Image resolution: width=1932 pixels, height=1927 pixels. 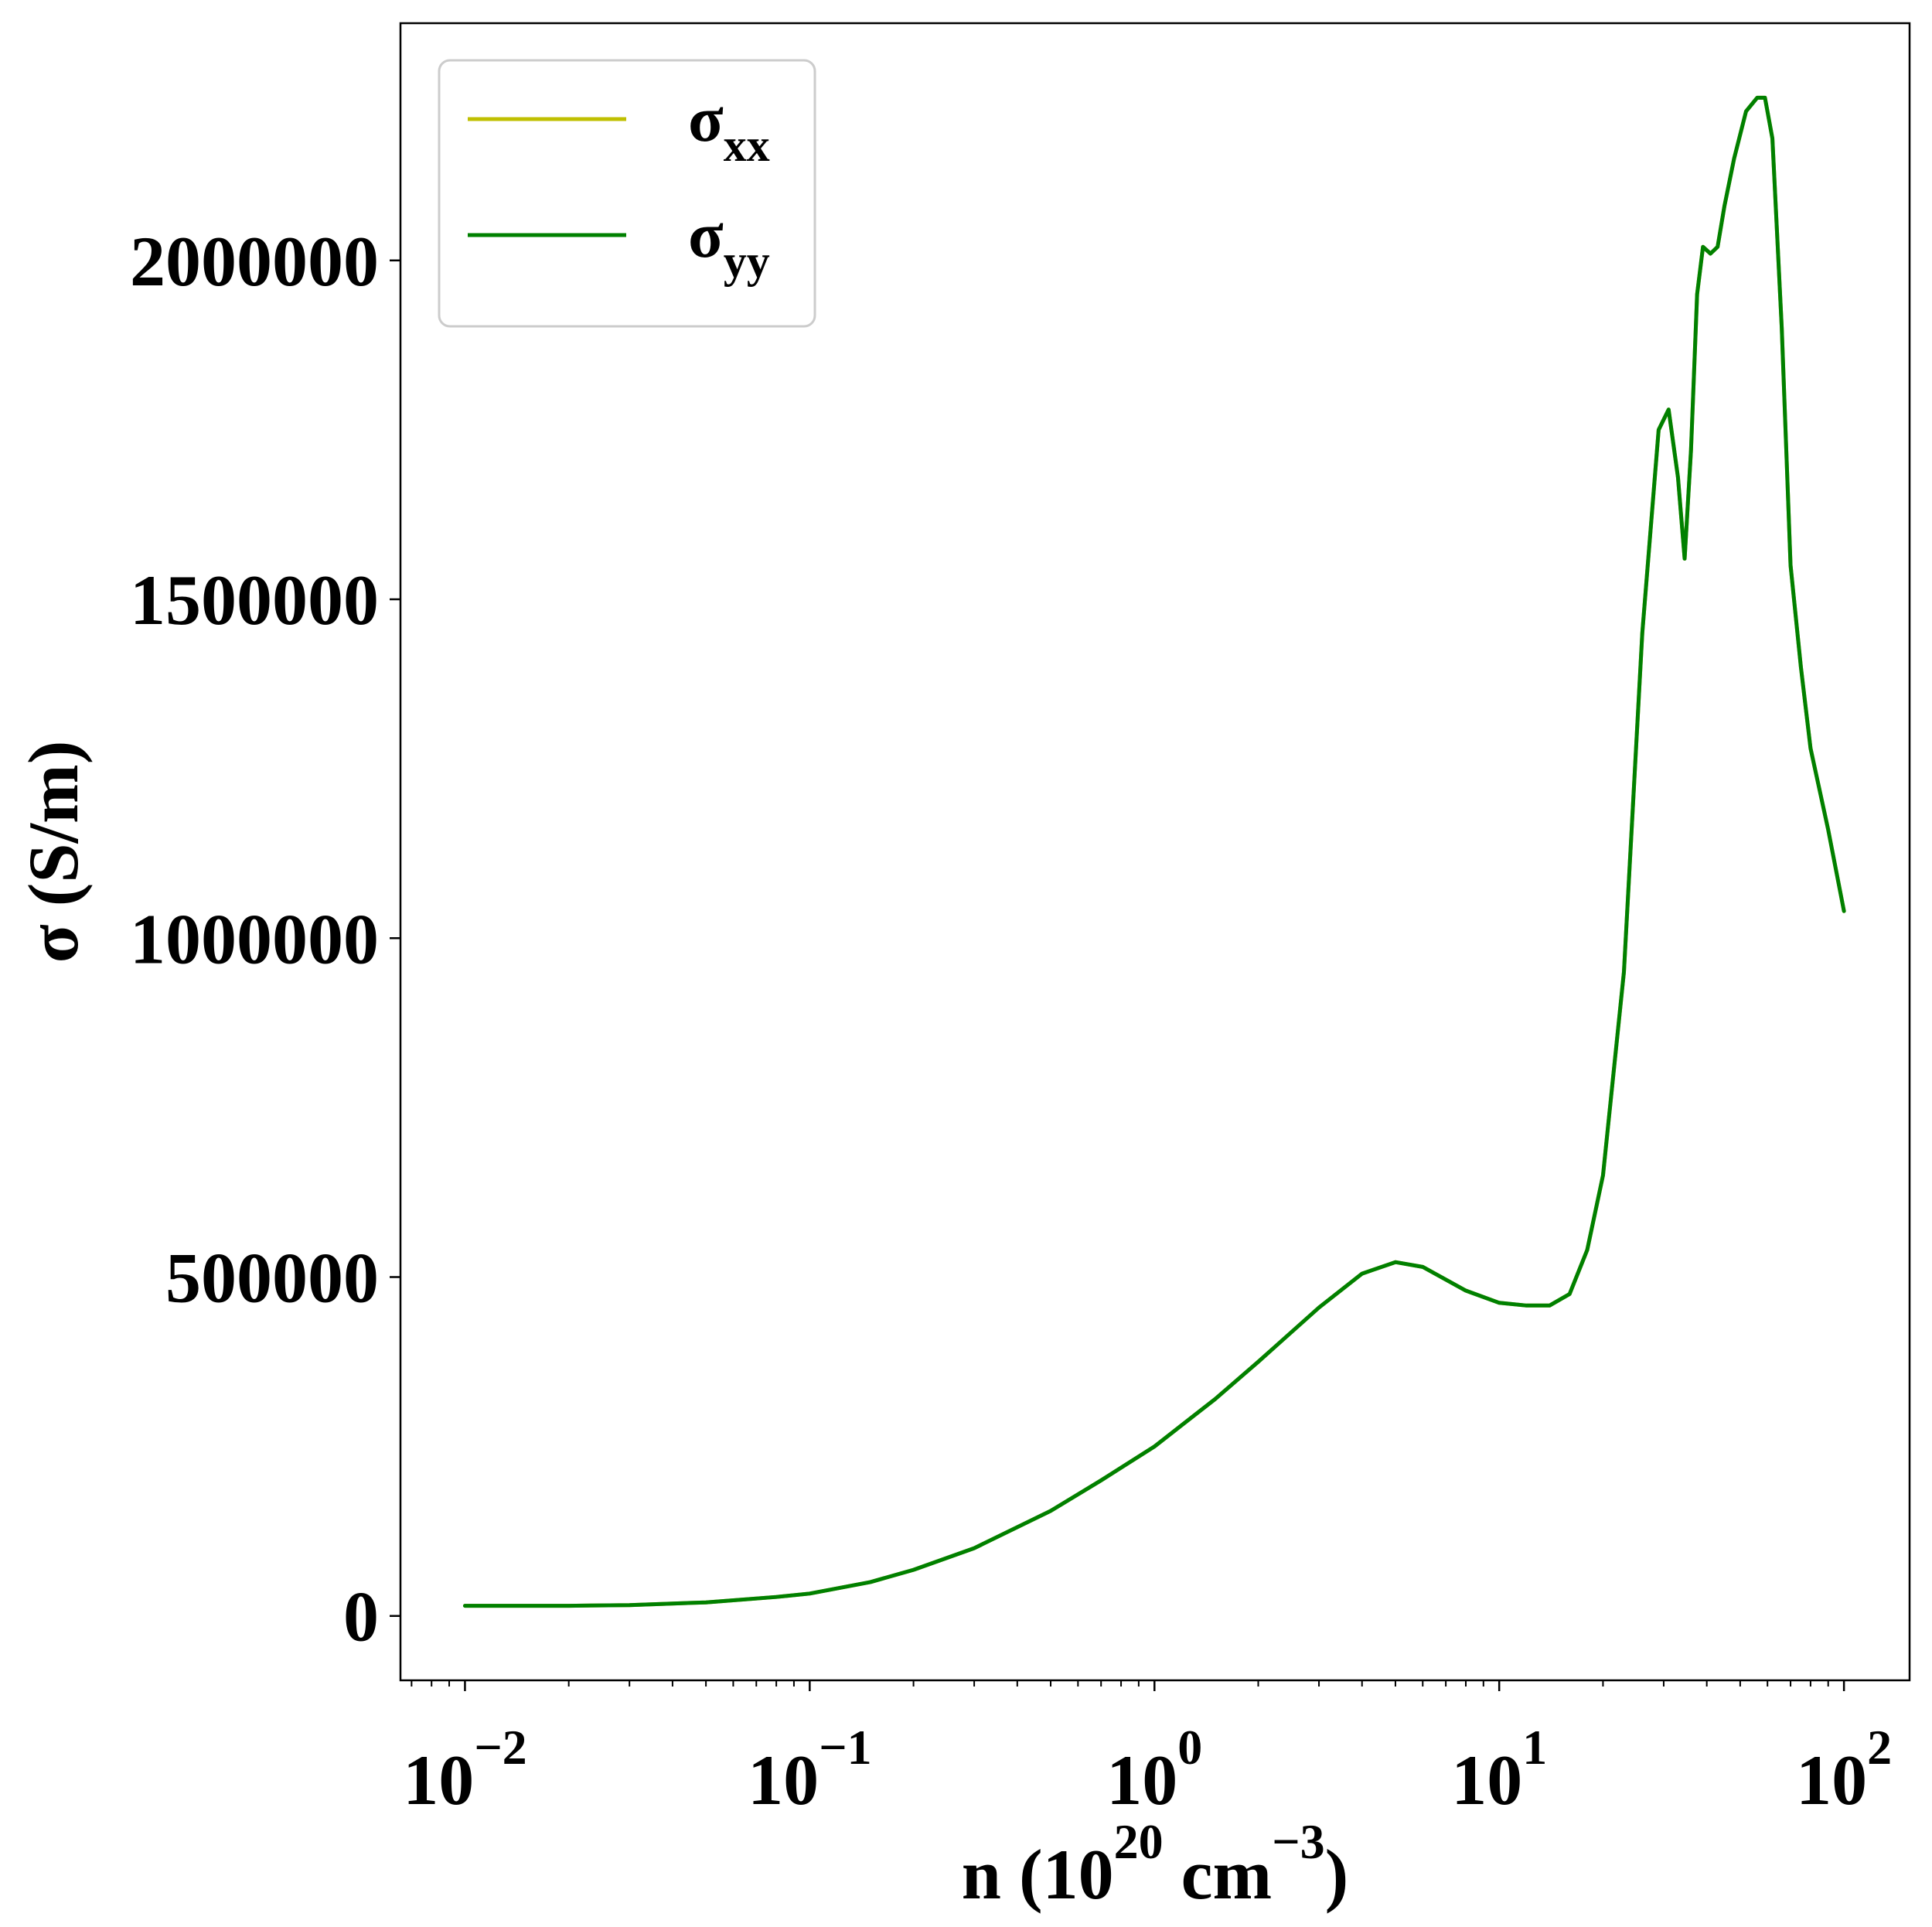 I want to click on y-tick-label: 1500000, so click(x=254, y=600).